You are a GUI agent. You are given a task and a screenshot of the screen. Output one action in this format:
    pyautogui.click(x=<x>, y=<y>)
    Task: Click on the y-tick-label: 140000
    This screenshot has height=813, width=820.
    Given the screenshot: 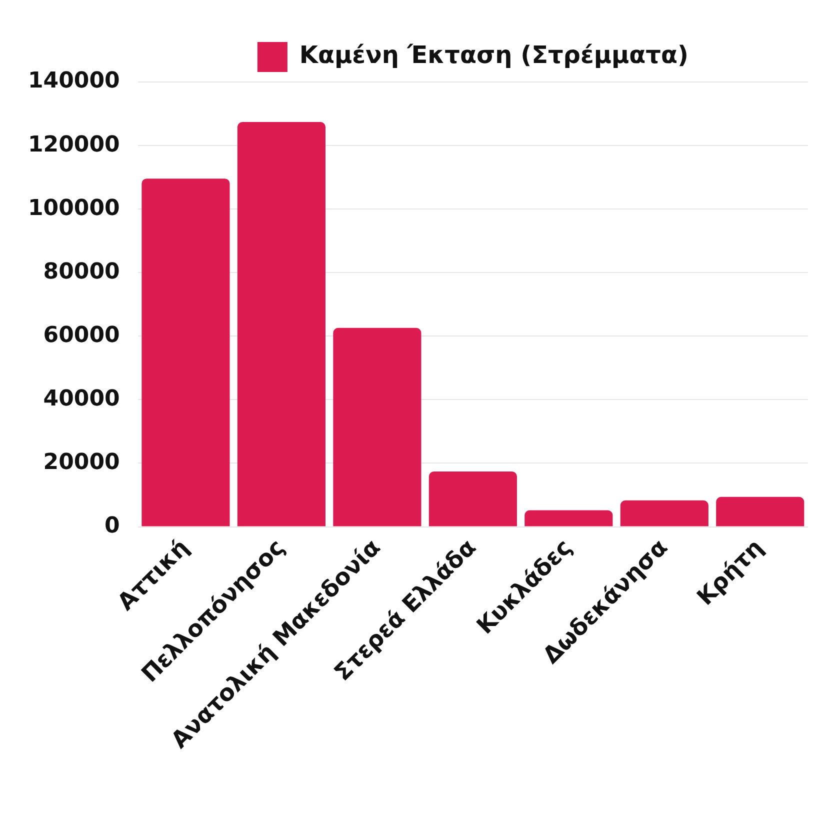 What is the action you would take?
    pyautogui.click(x=74, y=81)
    